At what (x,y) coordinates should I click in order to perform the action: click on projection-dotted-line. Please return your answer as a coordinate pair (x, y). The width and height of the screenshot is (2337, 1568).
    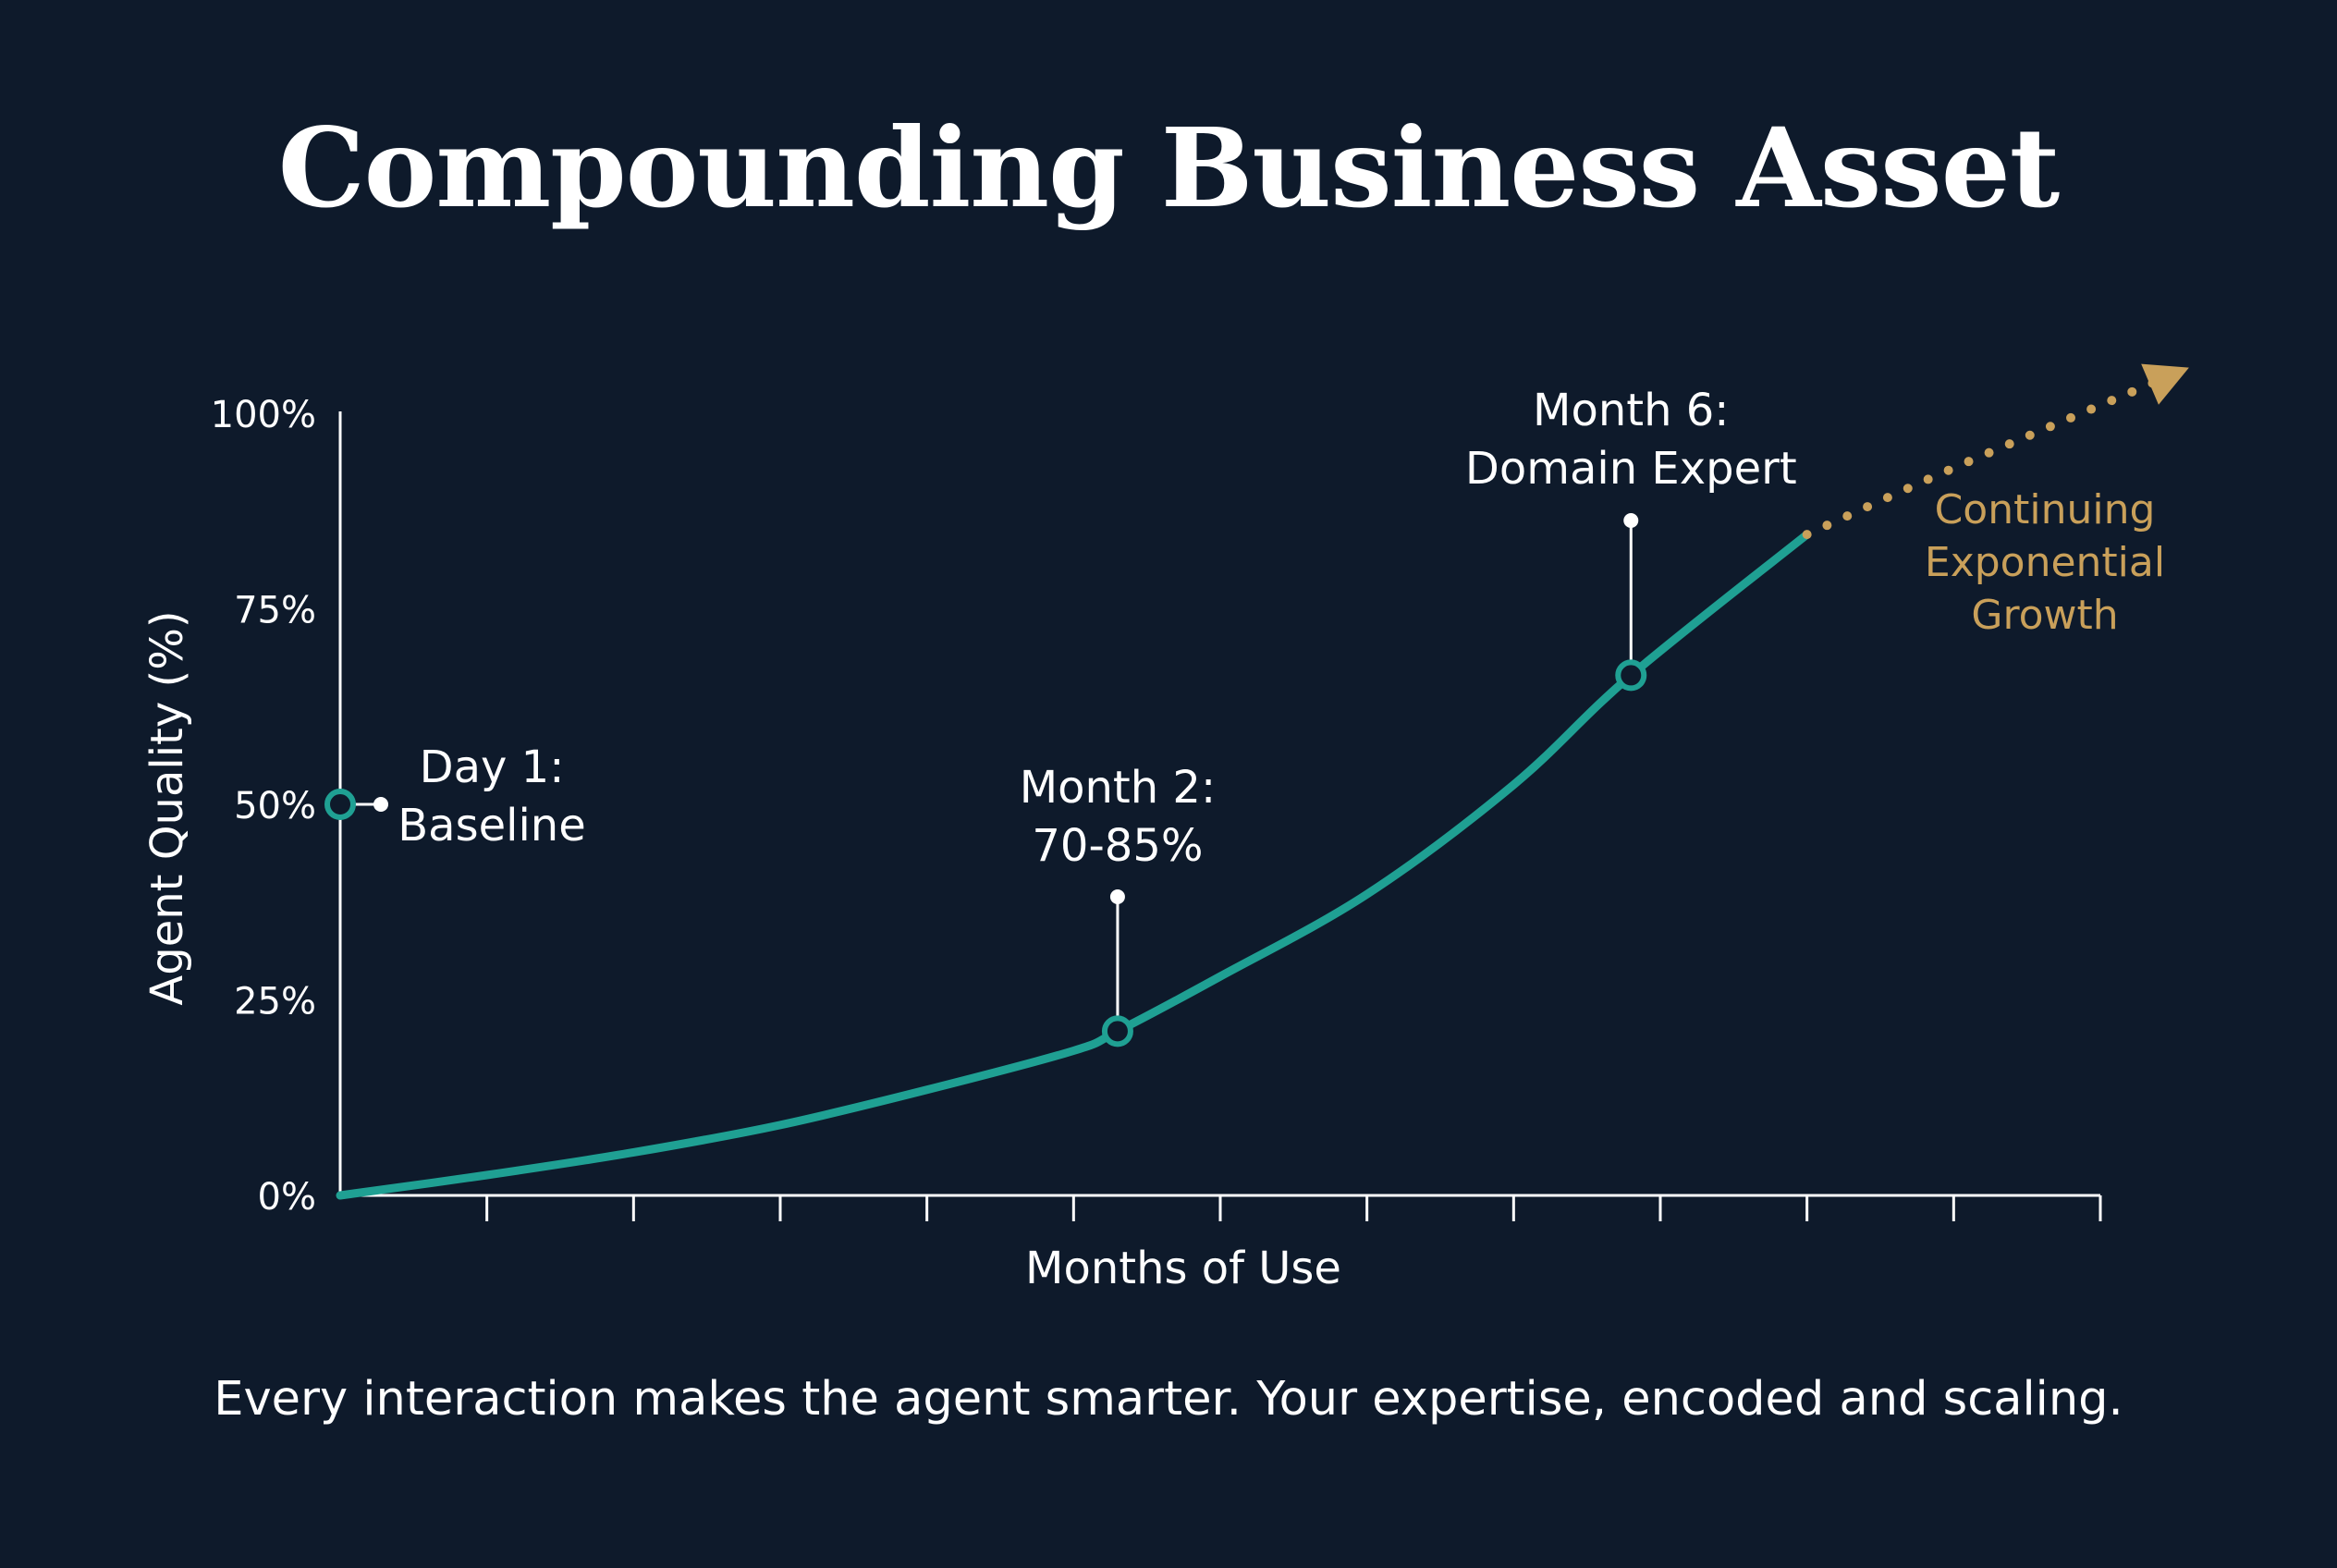
    Looking at the image, I should click on (1990, 455).